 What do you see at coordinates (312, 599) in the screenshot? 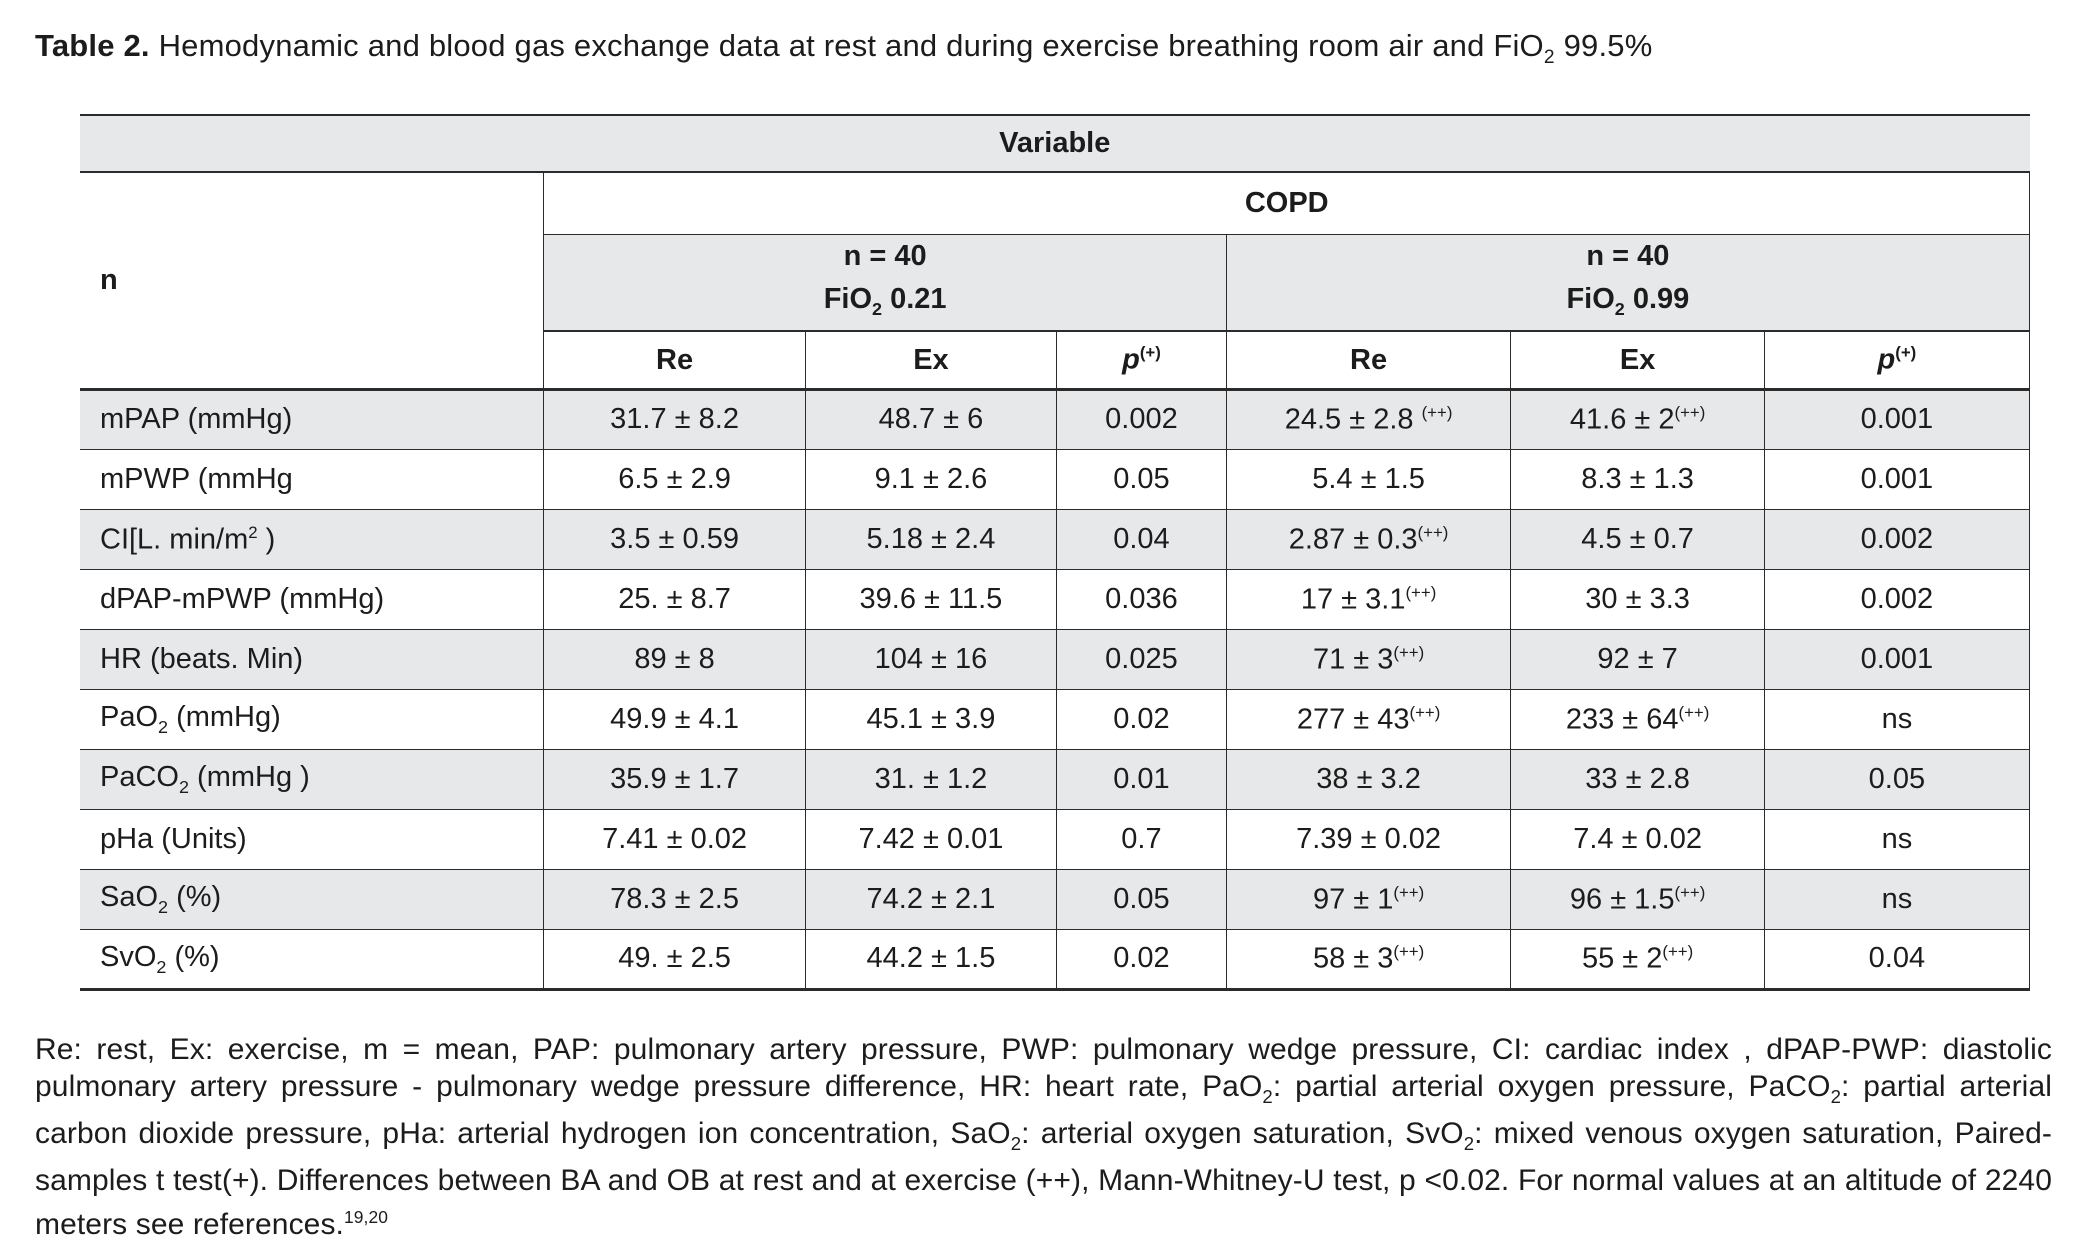
I see `row-label: dPAP-mPWP (mmHg)` at bounding box center [312, 599].